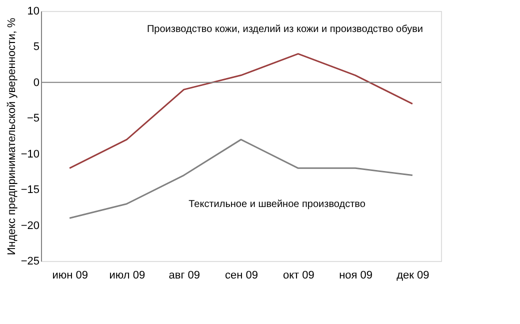 The height and width of the screenshot is (324, 520). I want to click on x-tick-label: авг 09, so click(184, 276).